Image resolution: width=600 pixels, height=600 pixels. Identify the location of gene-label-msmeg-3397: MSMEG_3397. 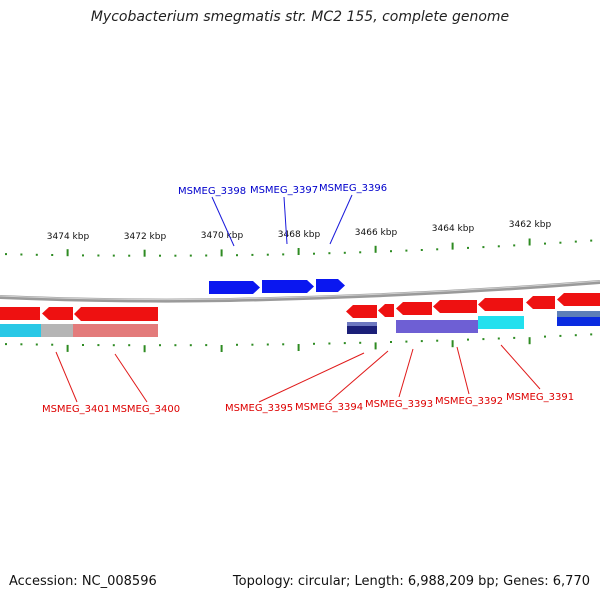
(284, 190).